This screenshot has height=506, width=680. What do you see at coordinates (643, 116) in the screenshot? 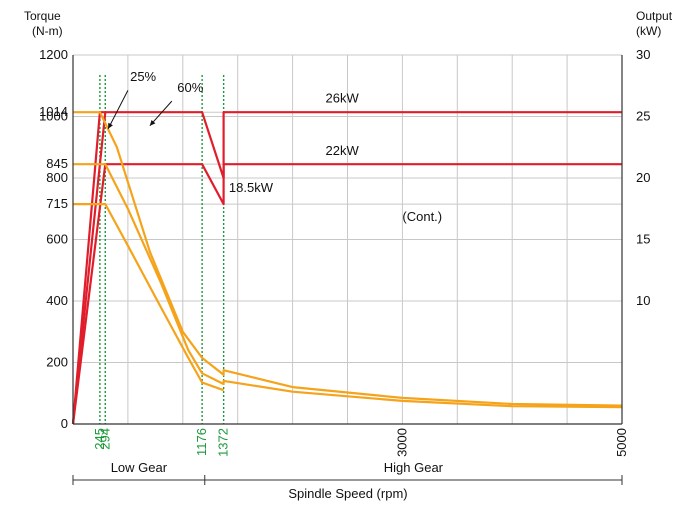
I see `y-right-tick-label: 25` at bounding box center [643, 116].